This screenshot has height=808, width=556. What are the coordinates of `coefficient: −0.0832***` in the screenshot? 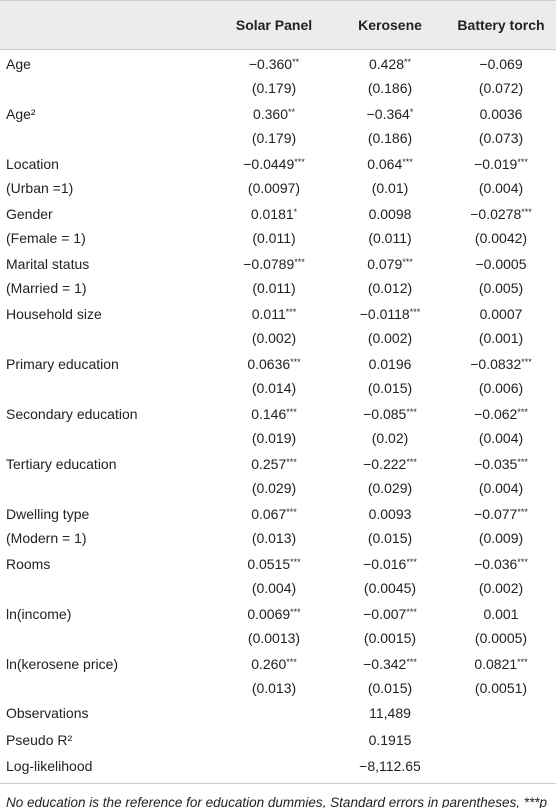 It's located at (501, 364).